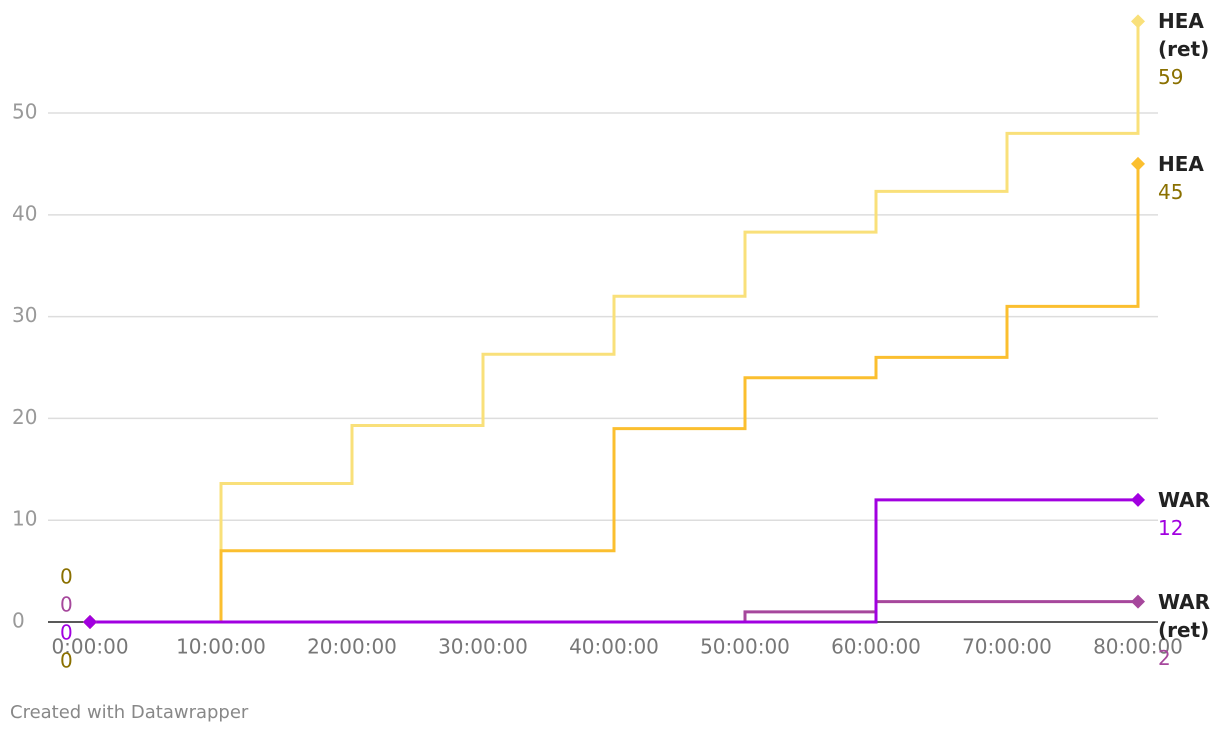  I want to click on y-tick-label: 30, so click(24, 315).